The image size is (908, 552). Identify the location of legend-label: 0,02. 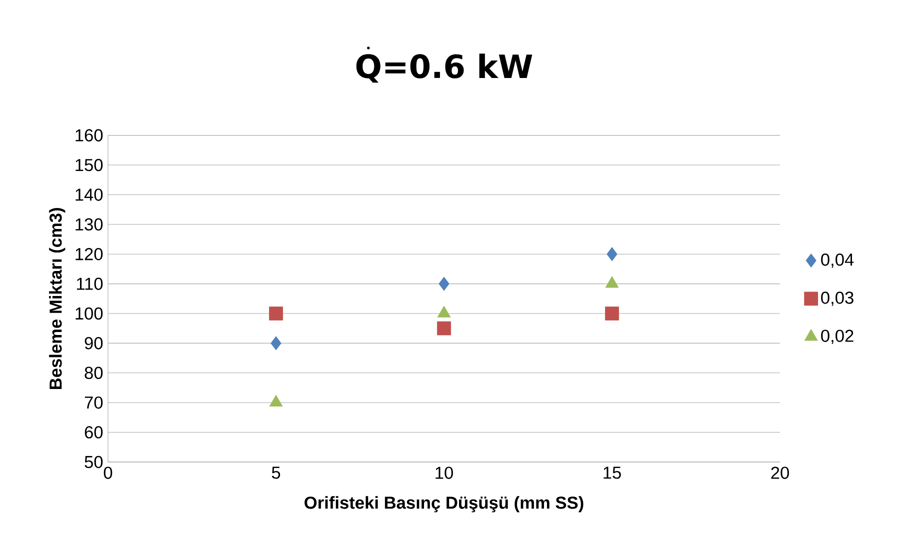
(837, 337).